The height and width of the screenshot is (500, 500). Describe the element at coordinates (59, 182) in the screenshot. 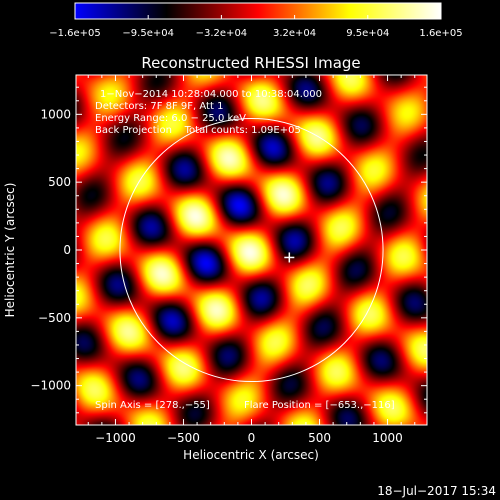

I see `y-tick-label: 500` at that location.